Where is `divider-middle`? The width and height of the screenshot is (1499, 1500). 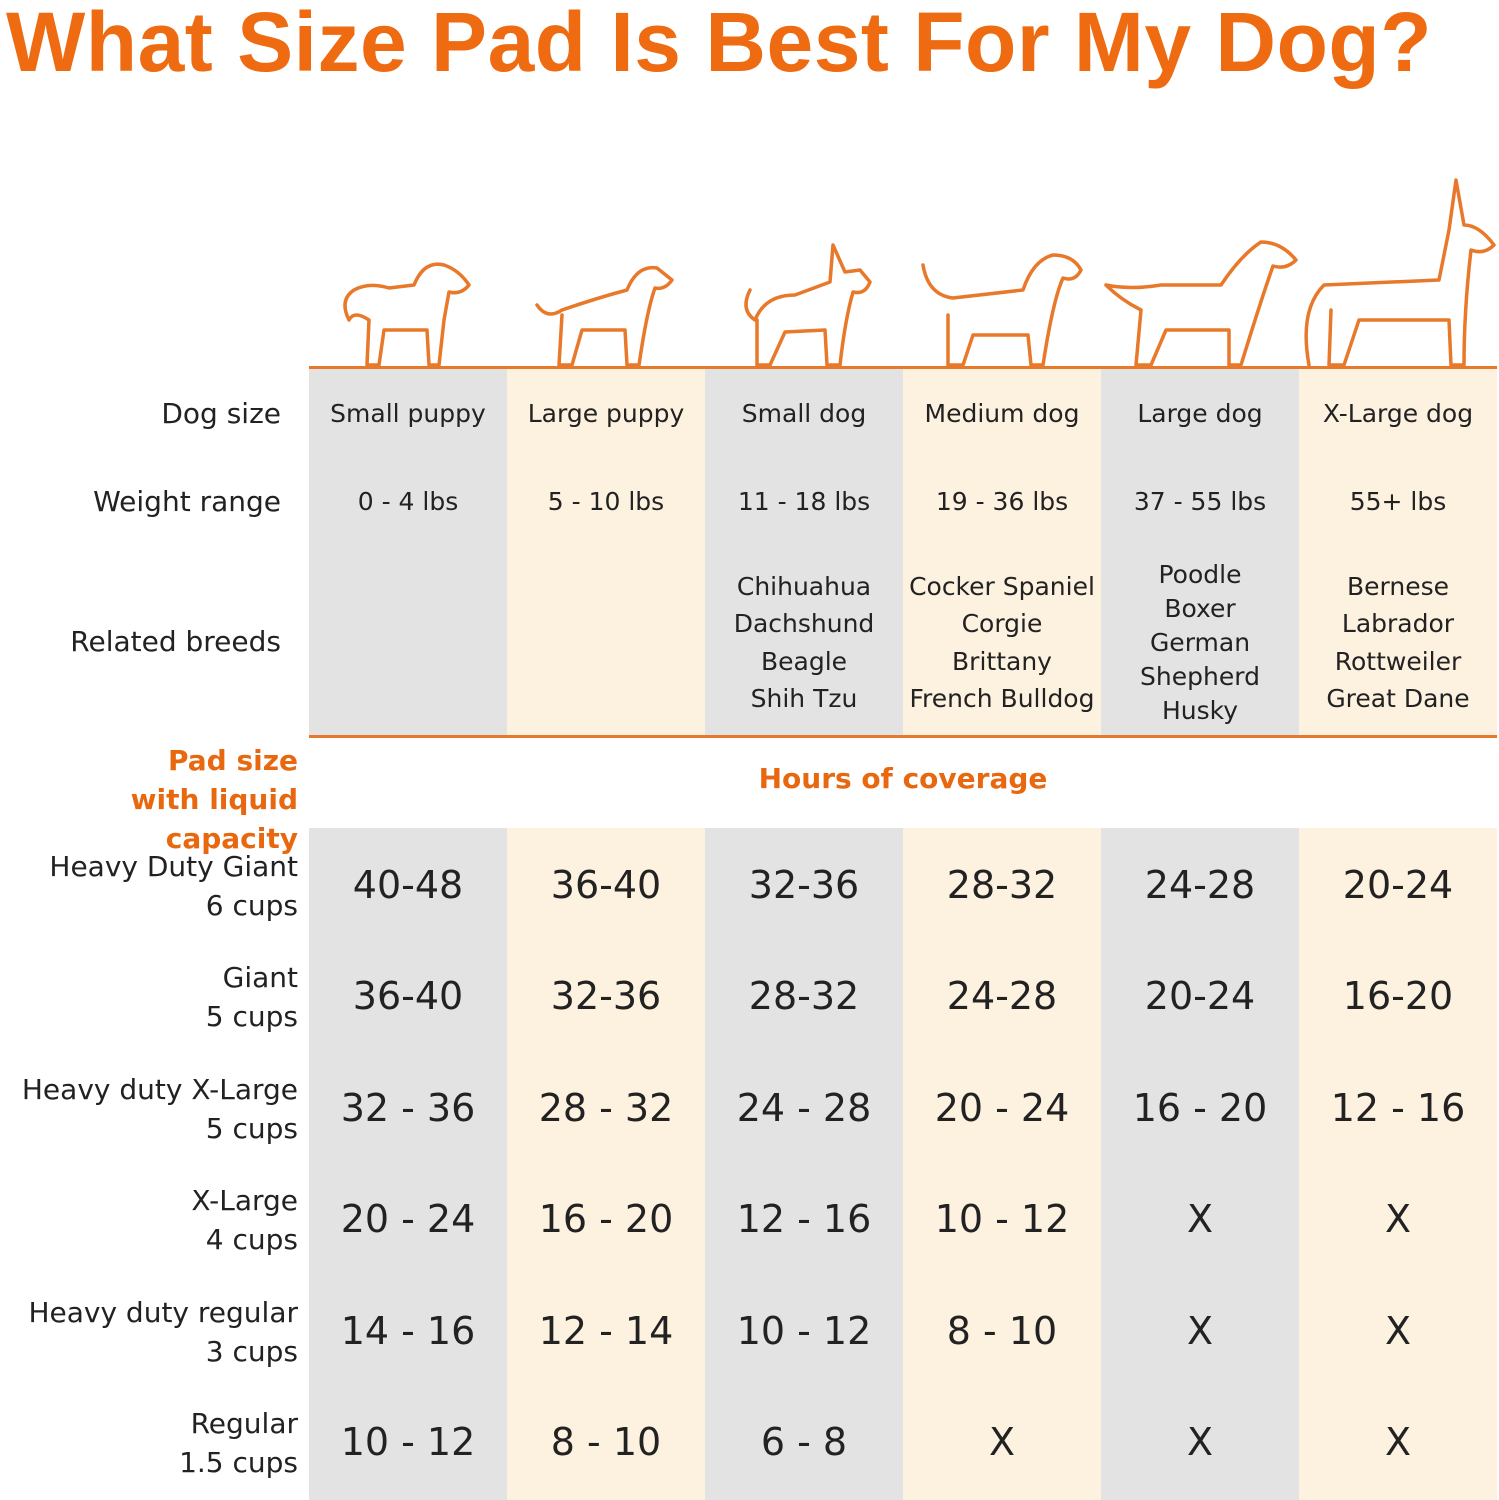 divider-middle is located at coordinates (903, 736).